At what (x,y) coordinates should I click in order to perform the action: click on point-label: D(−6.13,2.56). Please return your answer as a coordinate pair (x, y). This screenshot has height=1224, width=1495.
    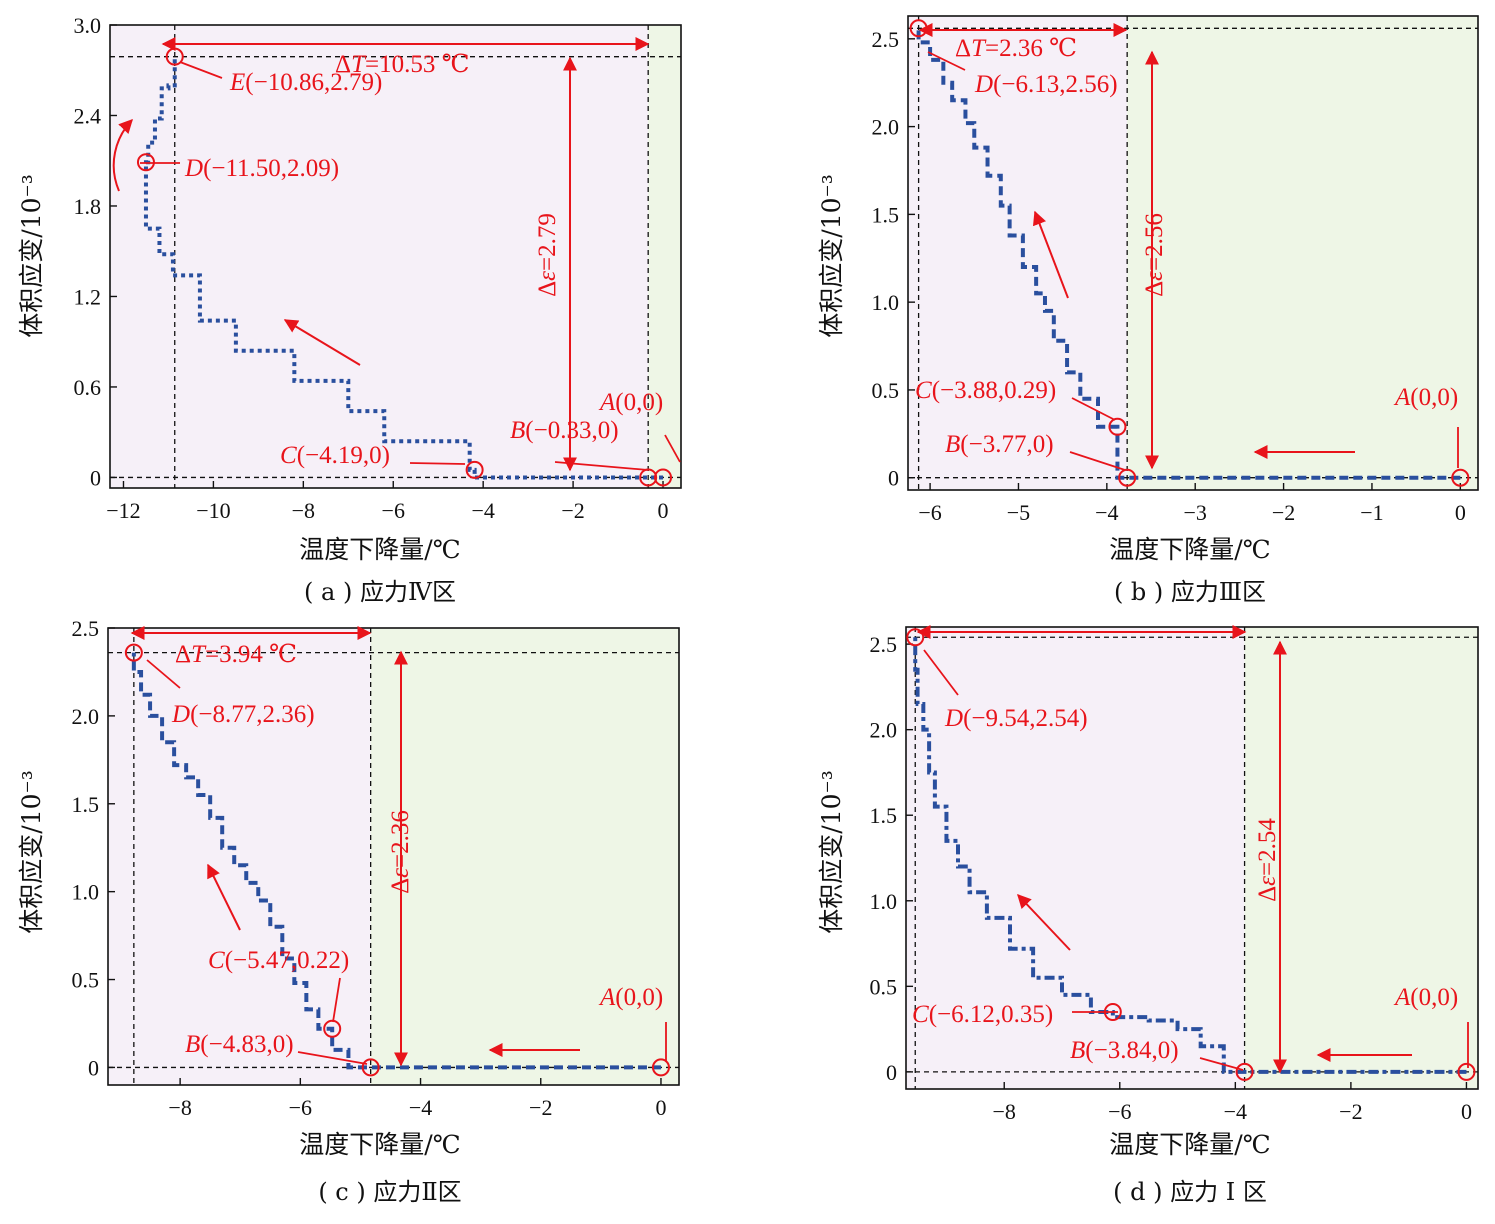
    Looking at the image, I should click on (1046, 84).